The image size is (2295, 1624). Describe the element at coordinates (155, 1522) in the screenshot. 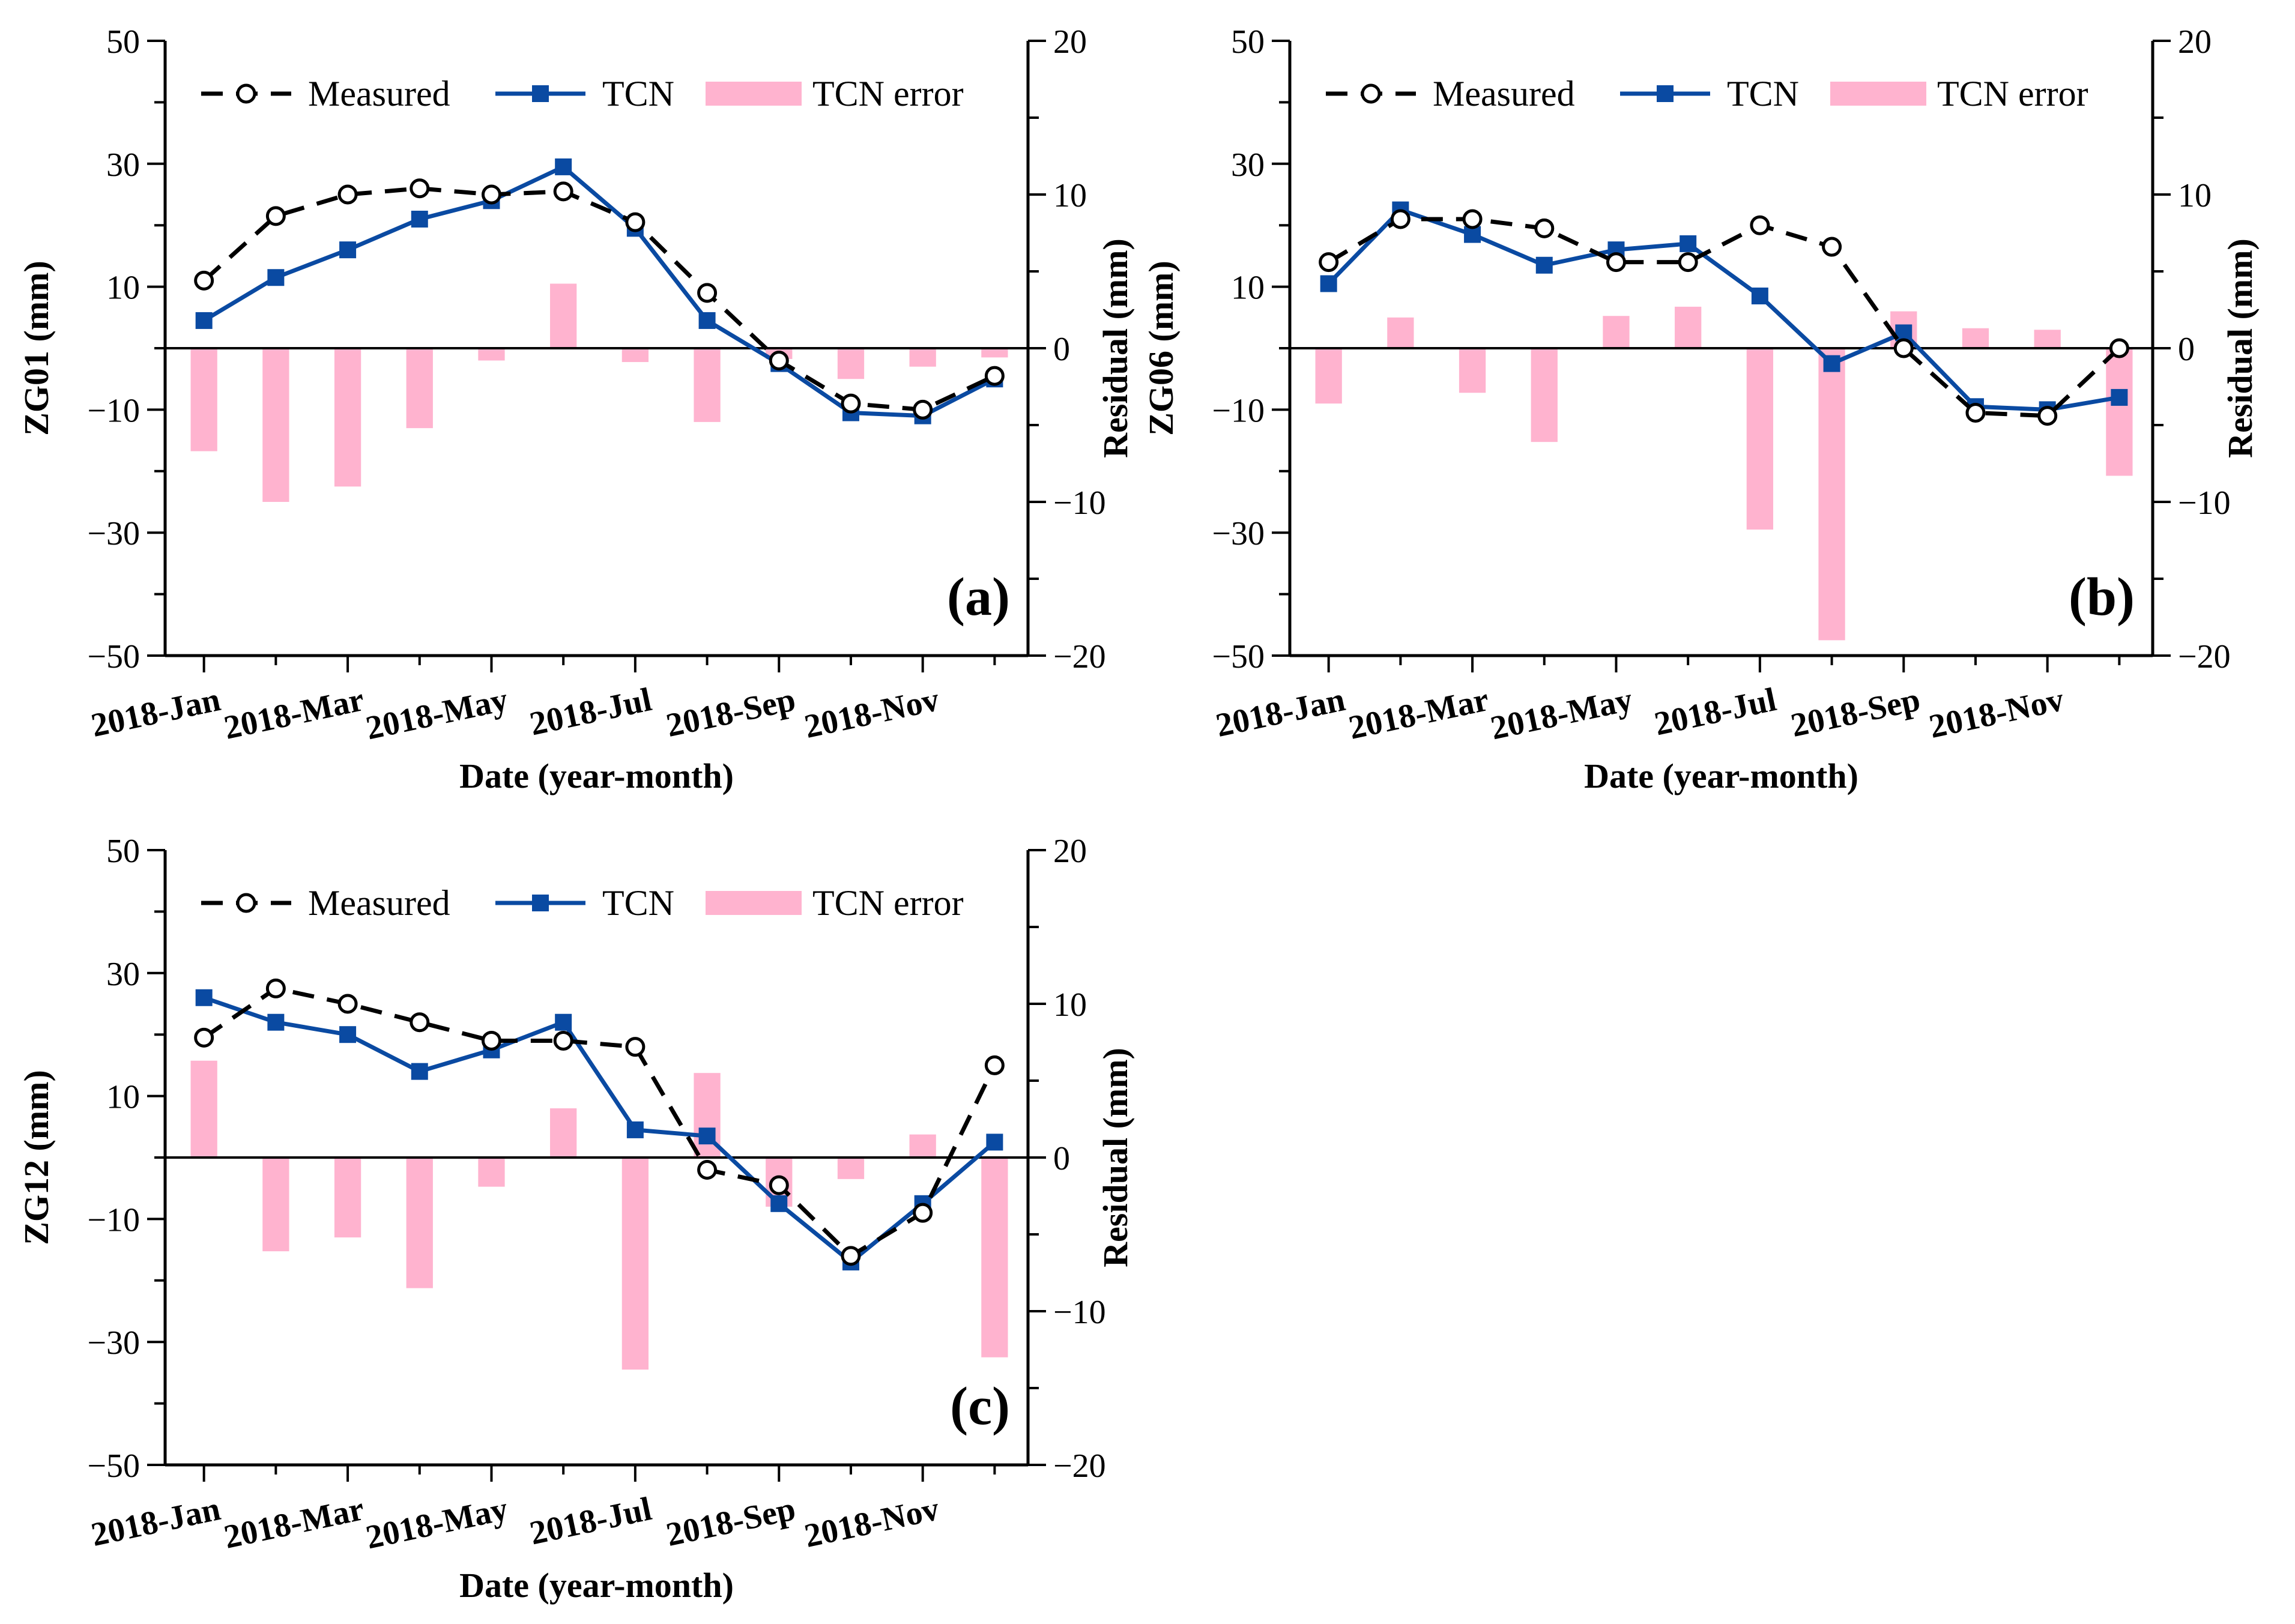

I see `x-tick-label: 2018-Jan` at that location.